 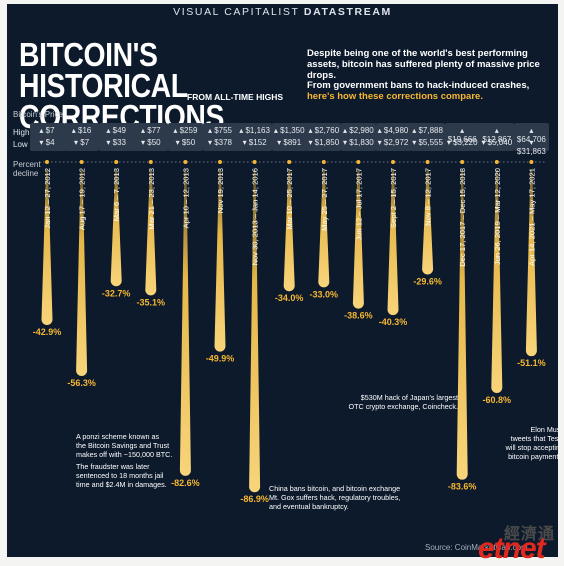 I want to click on period-label: Mar 6 – 7, 2013, so click(x=116, y=194).